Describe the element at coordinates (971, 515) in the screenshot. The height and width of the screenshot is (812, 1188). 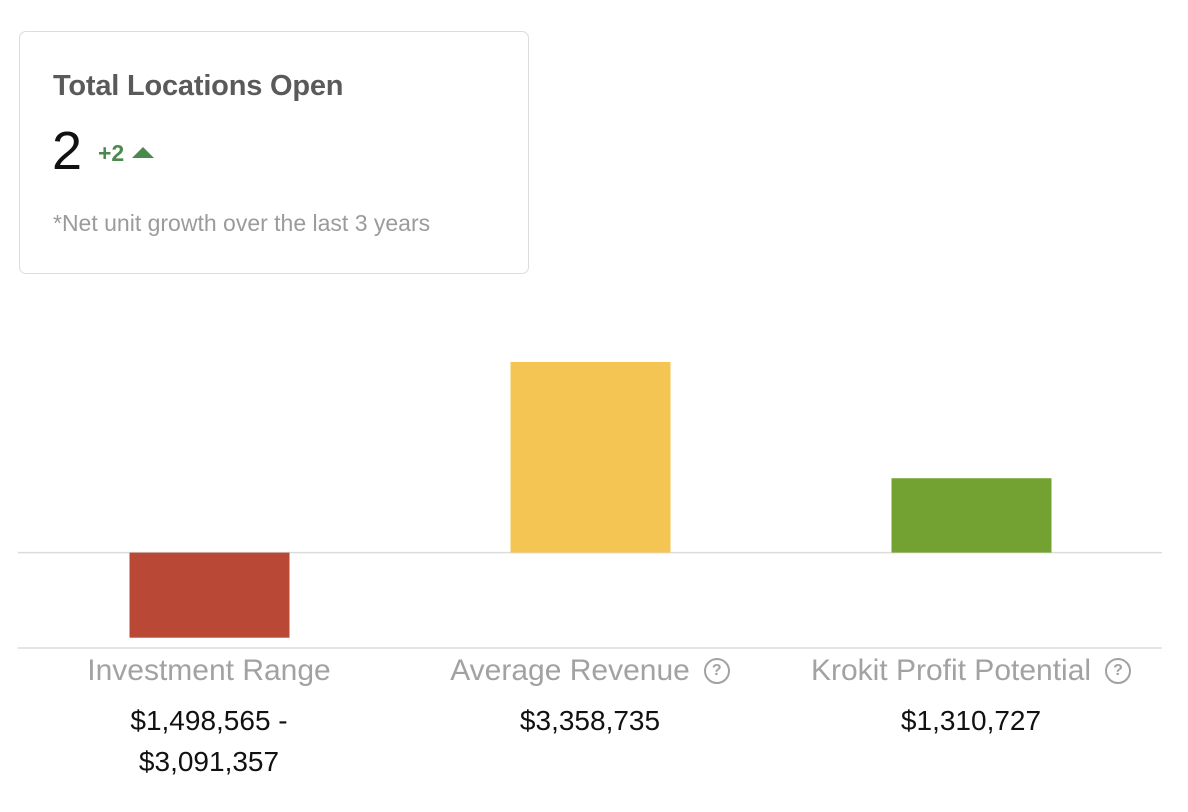
I see `bar-profit-potential` at that location.